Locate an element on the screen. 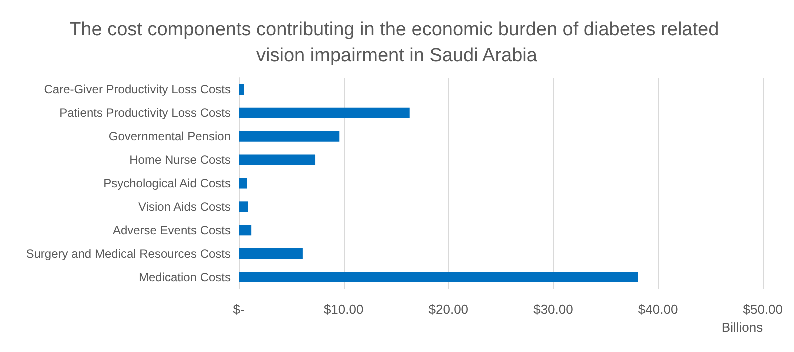 The image size is (794, 352). y-tick-label: Care-Giver Productivity Loss Costs is located at coordinates (137, 89).